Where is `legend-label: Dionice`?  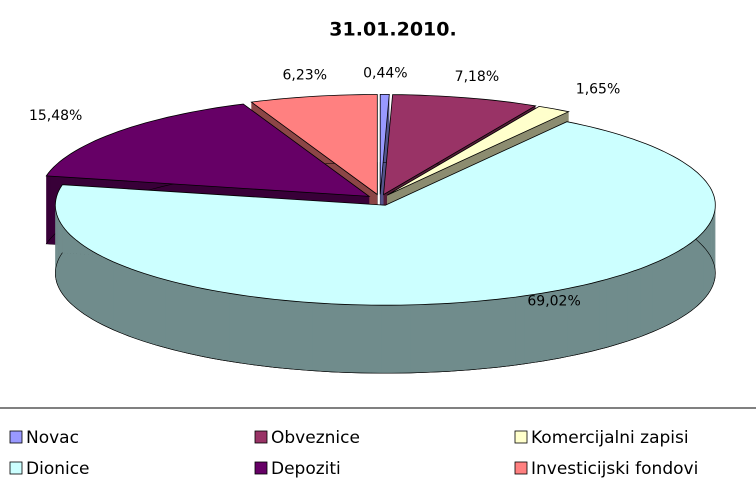 legend-label: Dionice is located at coordinates (58, 469).